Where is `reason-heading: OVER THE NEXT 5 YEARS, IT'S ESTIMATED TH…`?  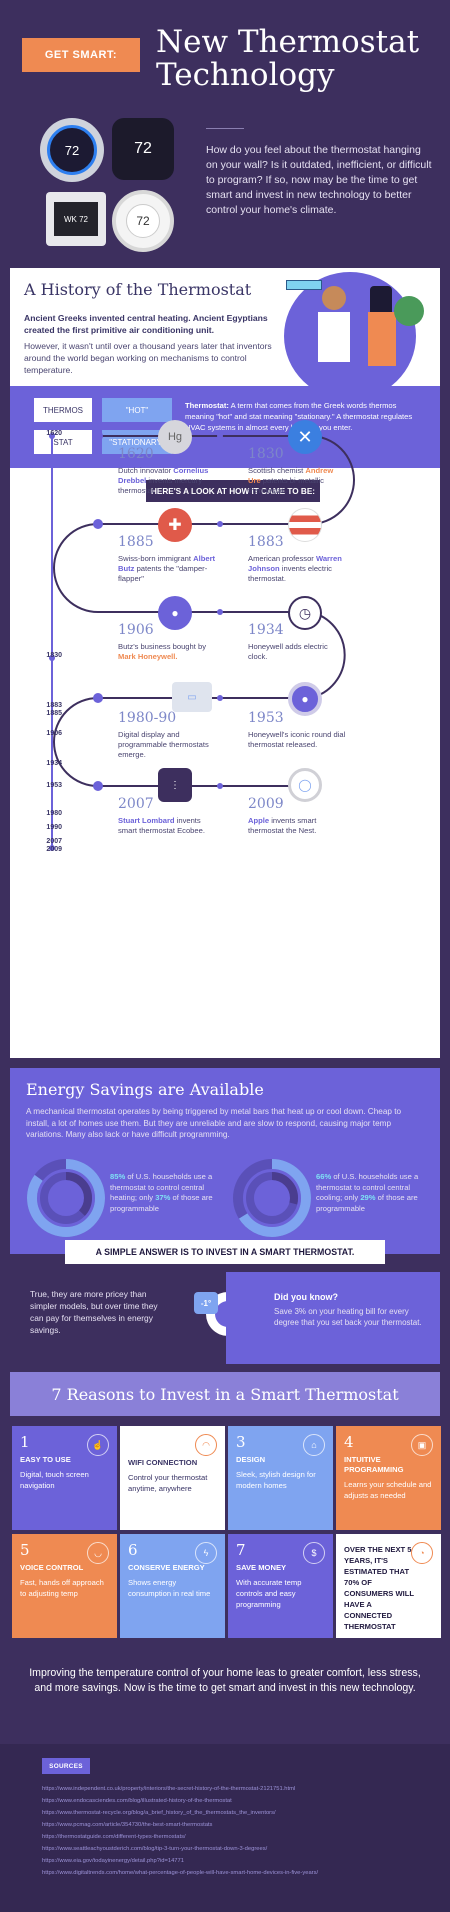
reason-heading: OVER THE NEXT 5 YEARS, IT'S ESTIMATED TH… is located at coordinates (379, 1588).